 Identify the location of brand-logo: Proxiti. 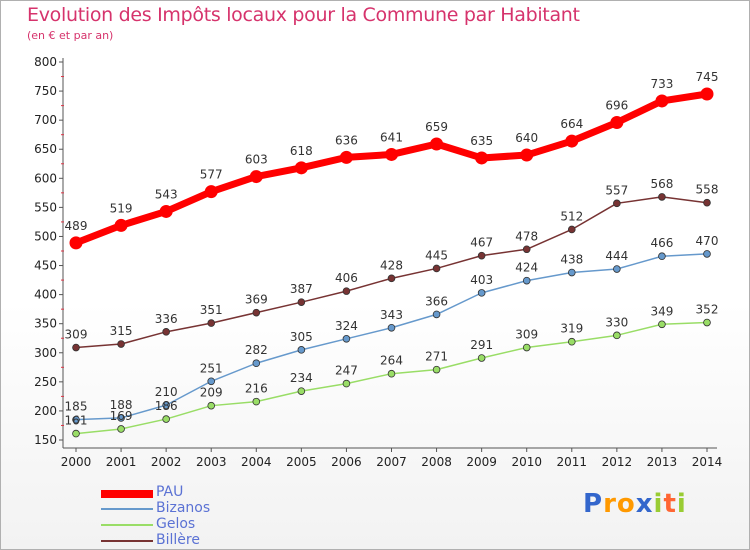
(635, 504).